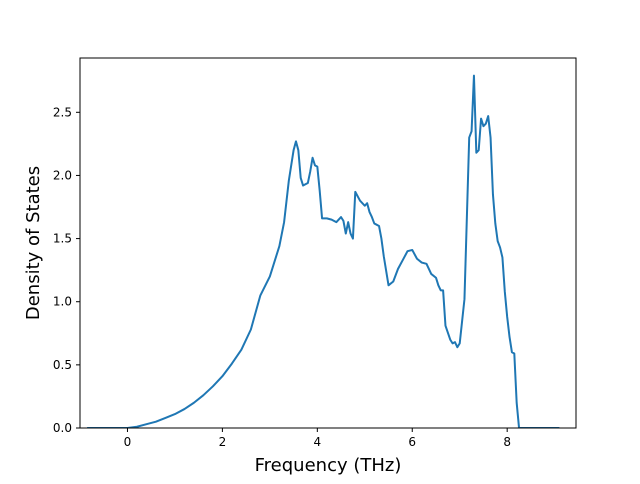 The image size is (640, 484). Describe the element at coordinates (328, 465) in the screenshot. I see `x-axis-label: Frequency (THz)` at that location.